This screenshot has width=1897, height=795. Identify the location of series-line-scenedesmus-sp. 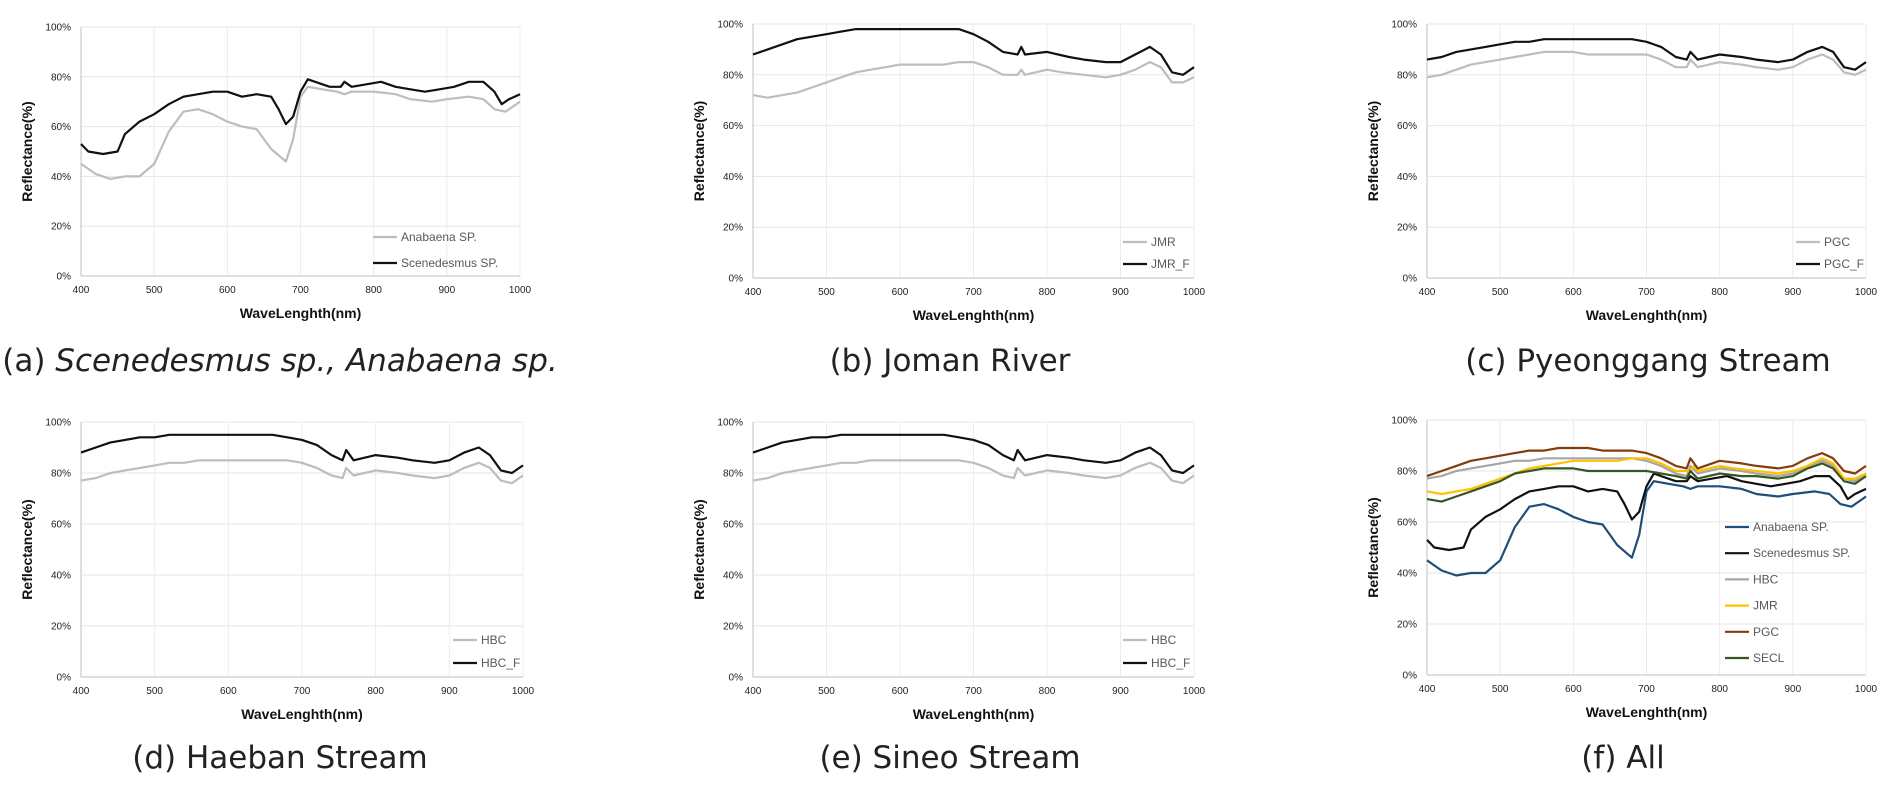
(1646, 512).